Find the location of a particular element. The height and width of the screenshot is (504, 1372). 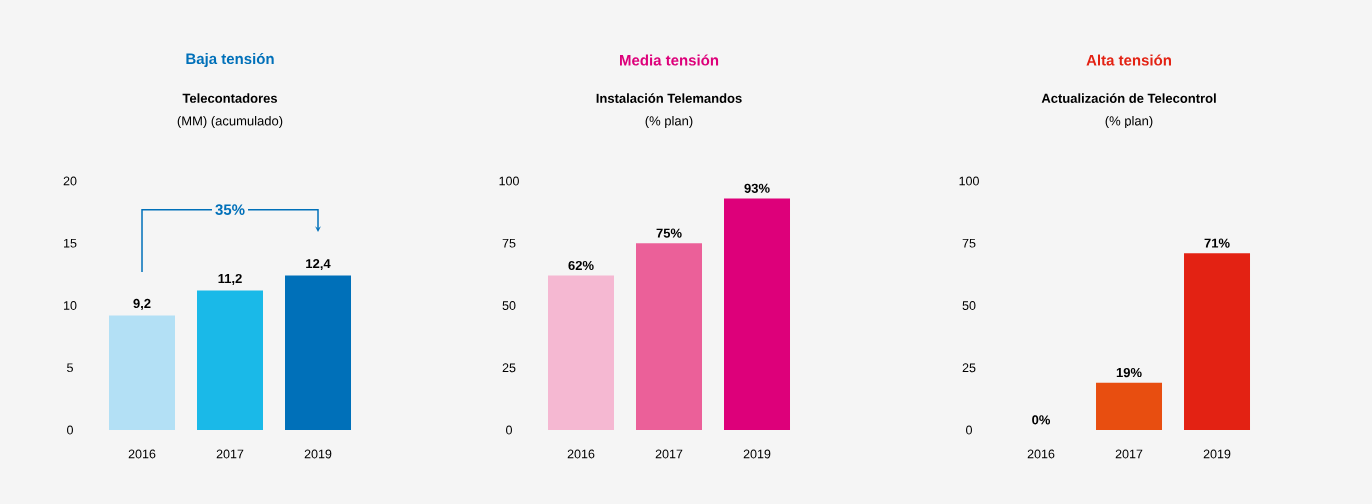

data-label: 19% is located at coordinates (1129, 372).